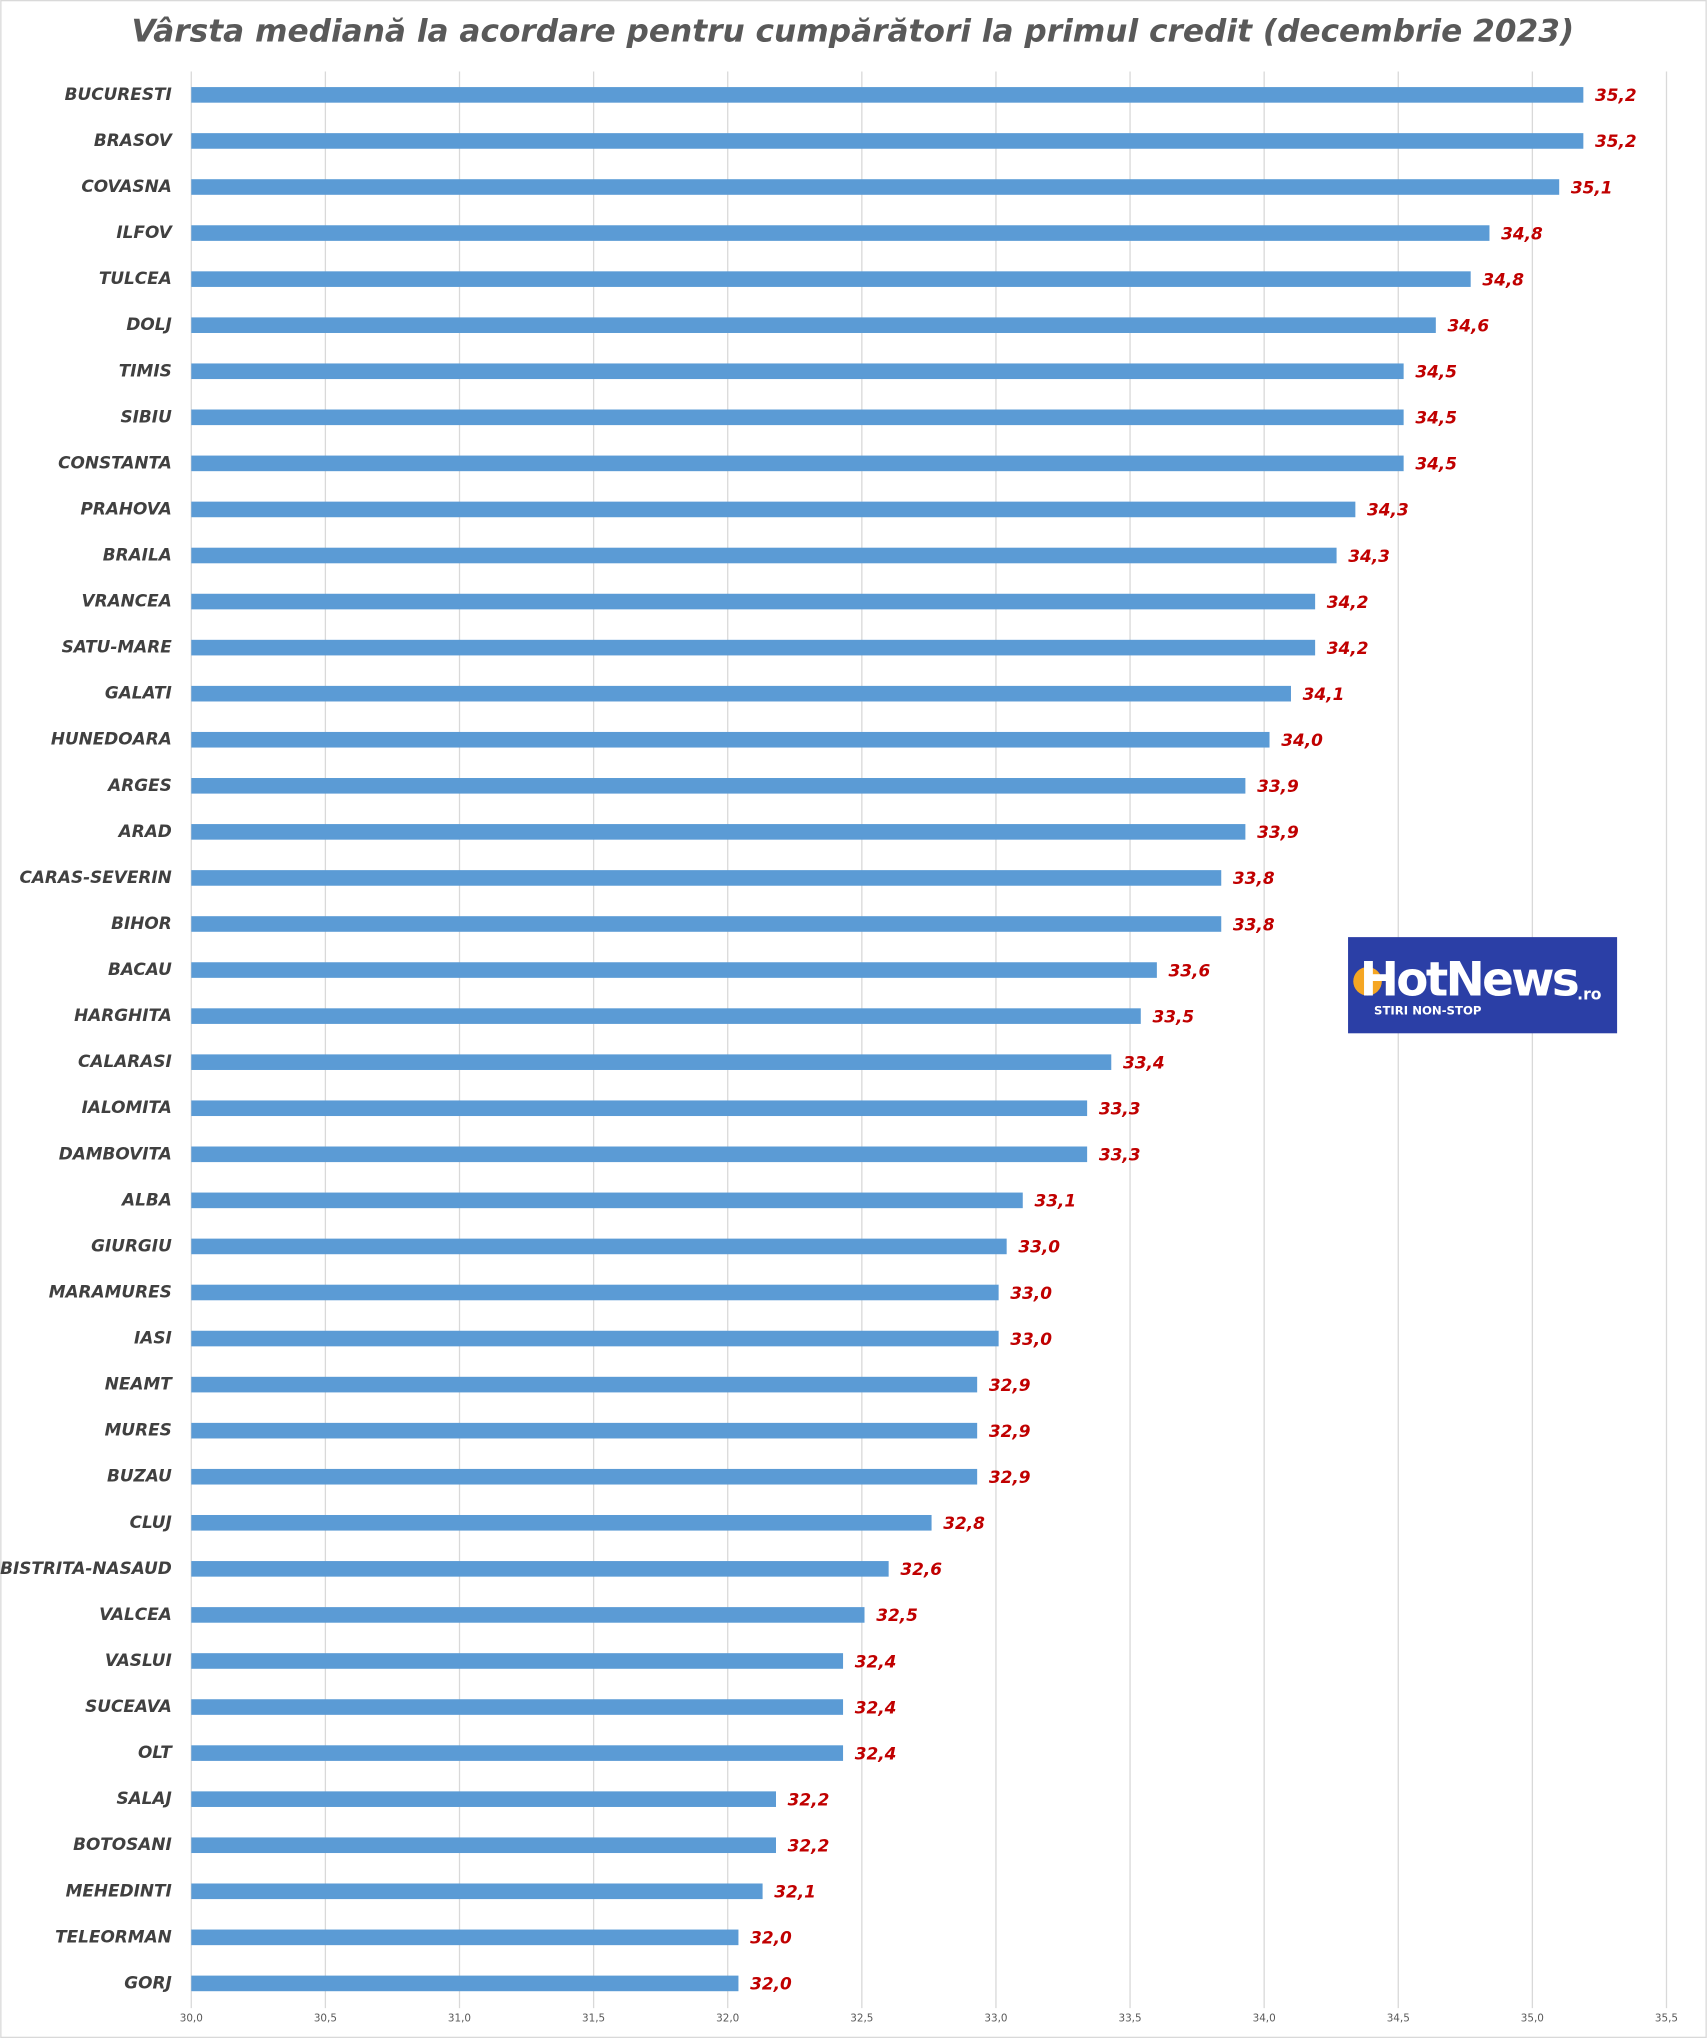 Image resolution: width=1707 pixels, height=2038 pixels. Describe the element at coordinates (921, 1569) in the screenshot. I see `data-label: 32,6` at that location.